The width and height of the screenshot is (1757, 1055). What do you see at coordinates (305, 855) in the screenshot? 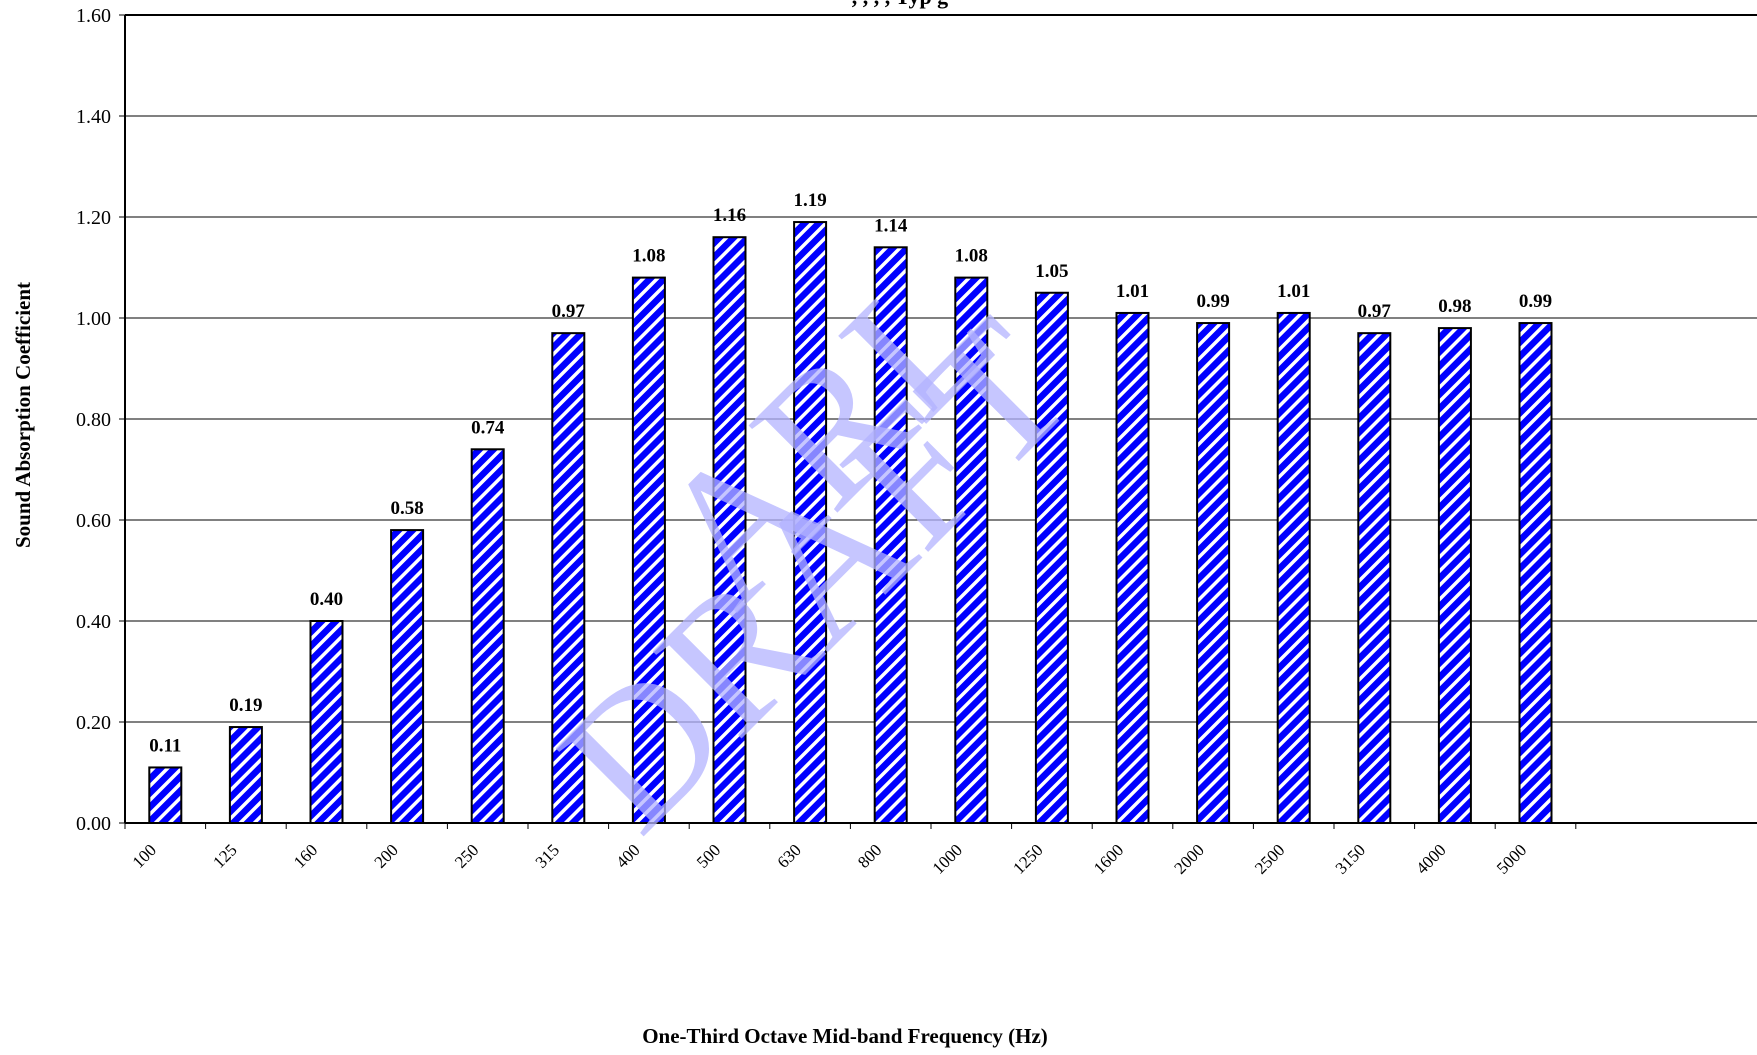
I see `x-tick-label-160: 160` at bounding box center [305, 855].